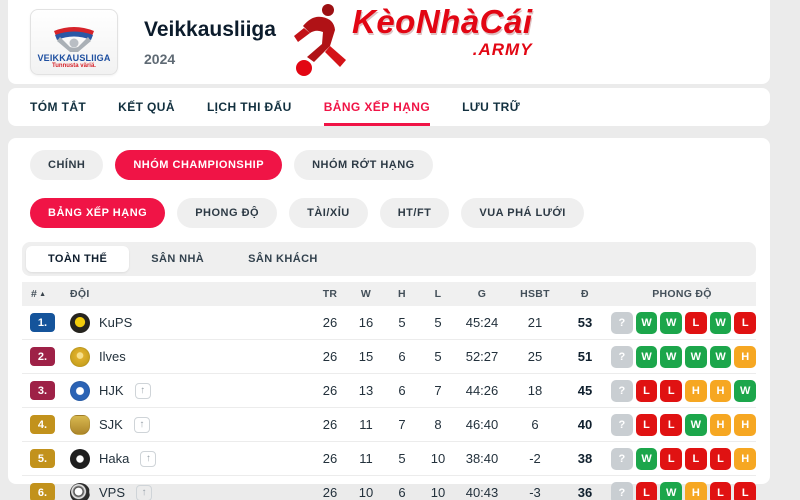  What do you see at coordinates (366, 390) in the screenshot?
I see `wins-value: 13` at bounding box center [366, 390].